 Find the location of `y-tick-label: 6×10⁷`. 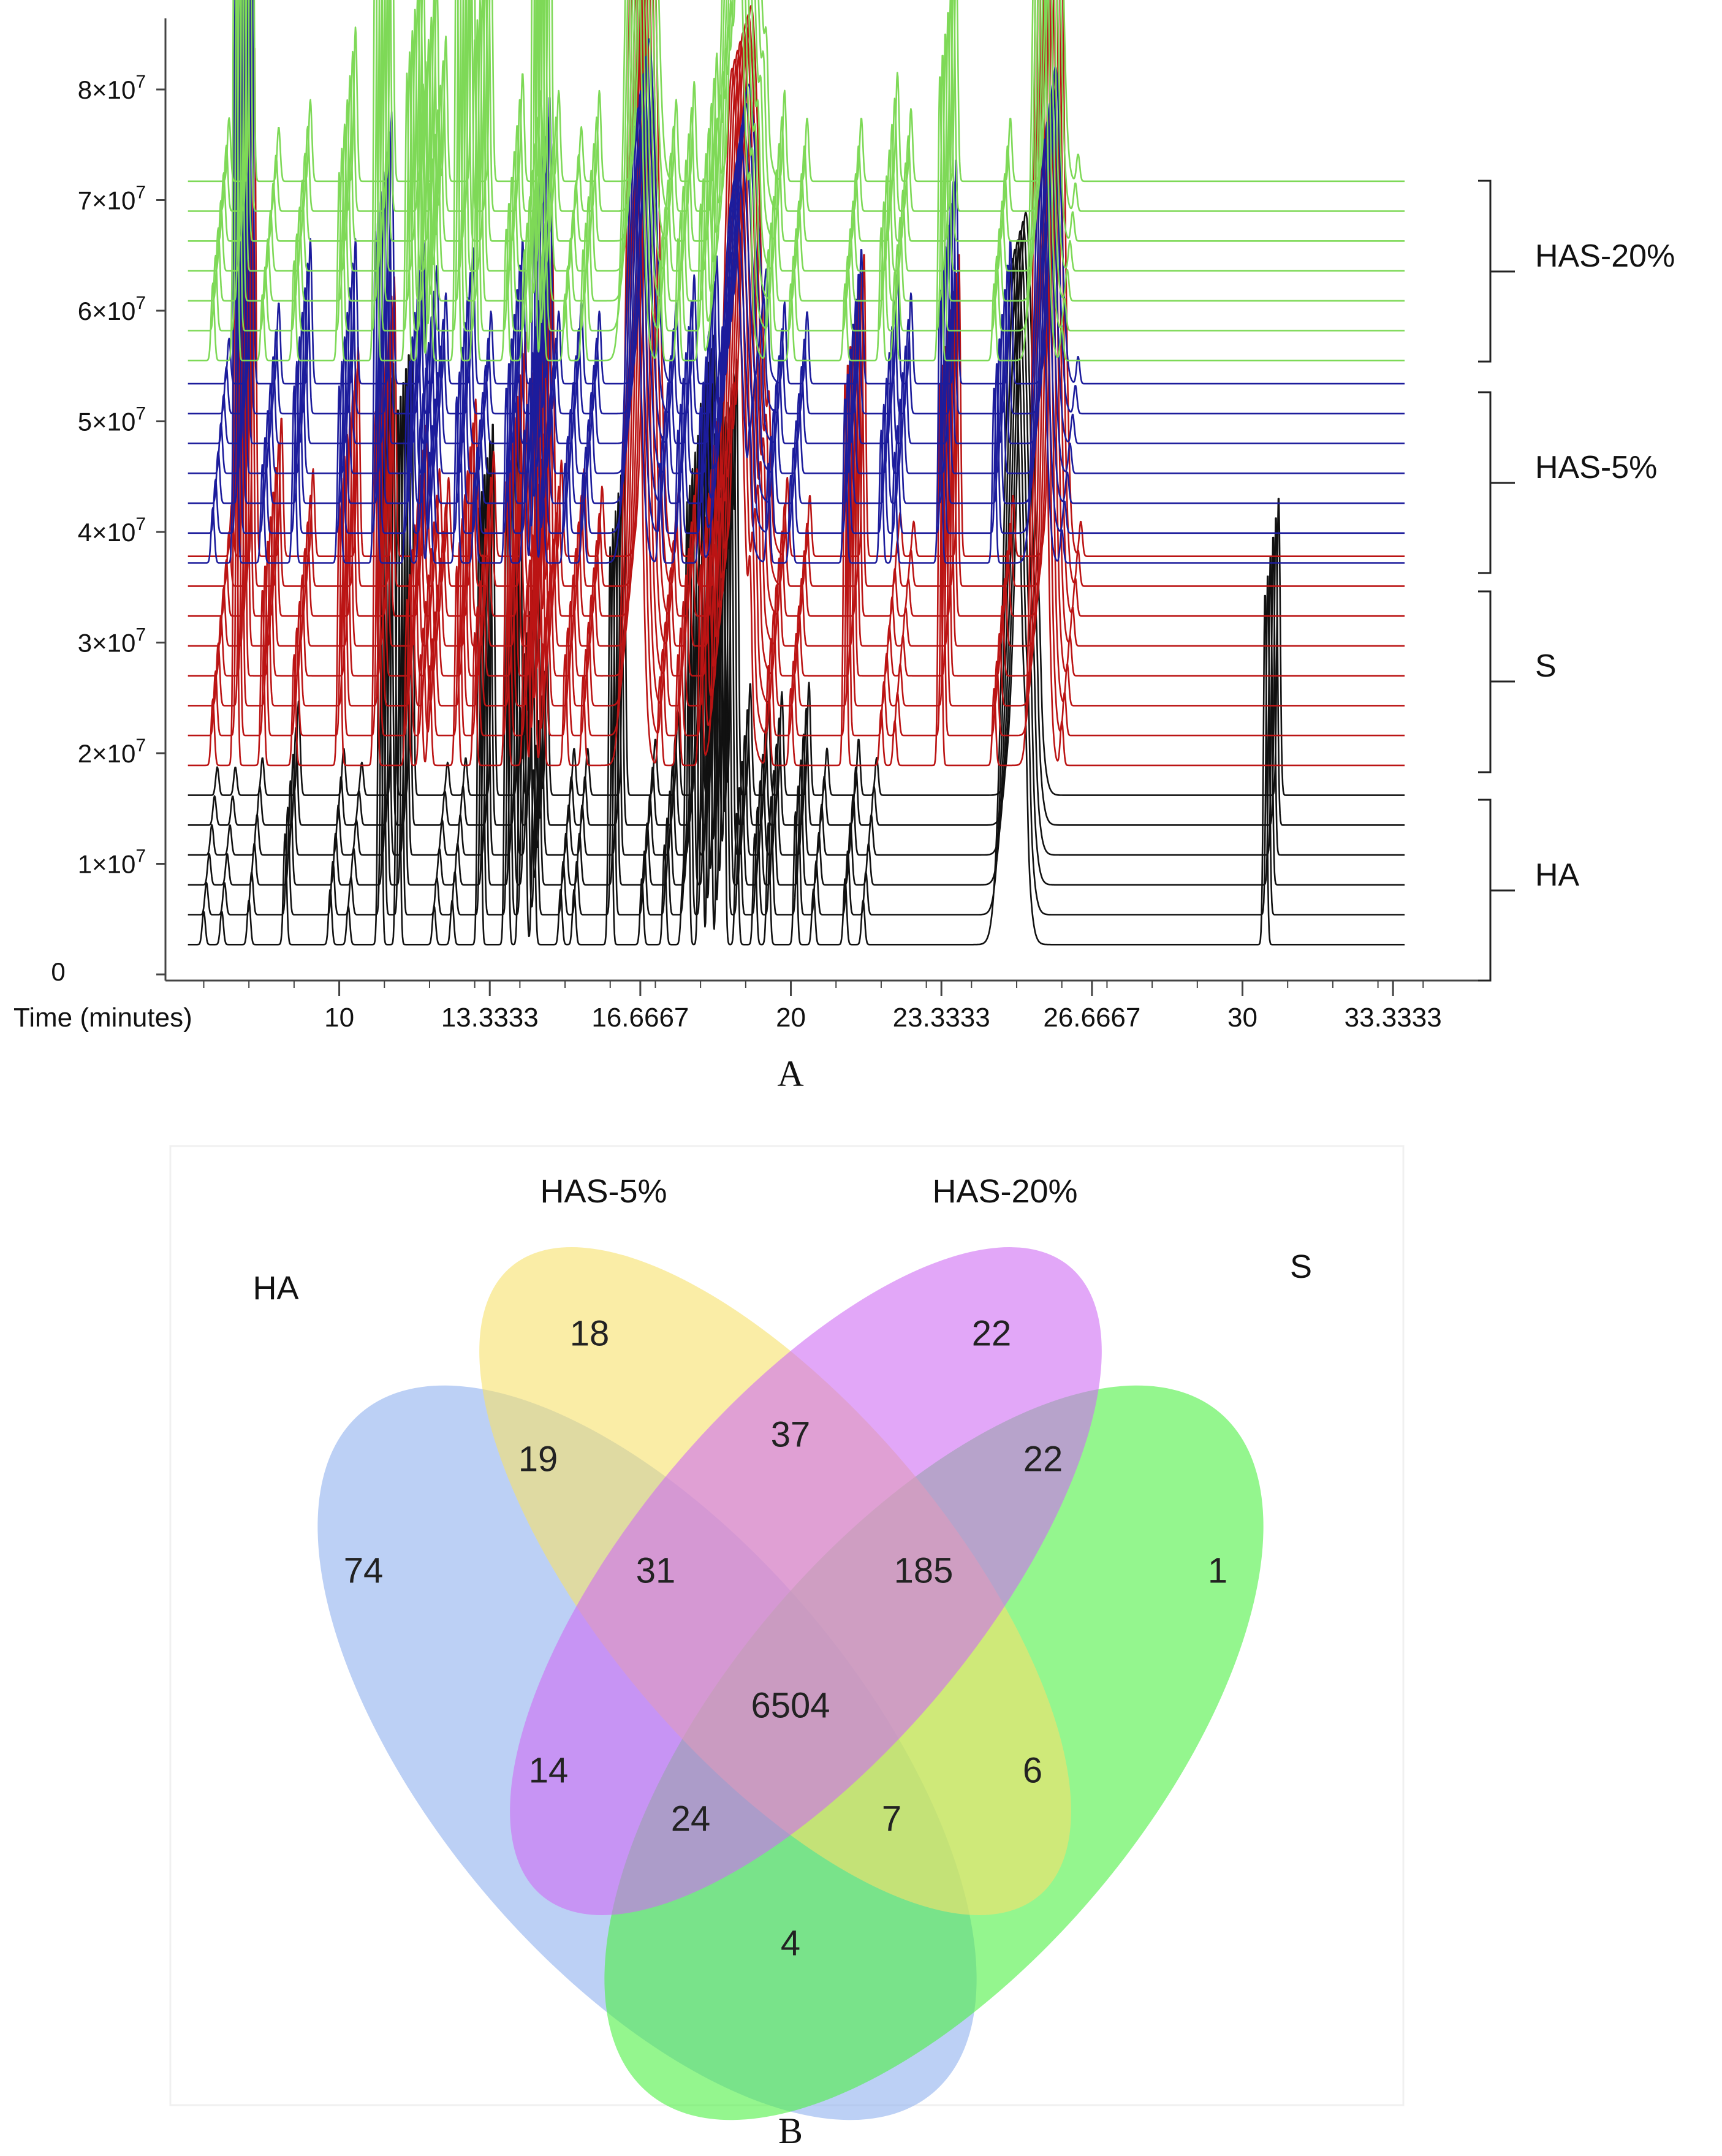

y-tick-label: 6×10⁷ is located at coordinates (112, 309).